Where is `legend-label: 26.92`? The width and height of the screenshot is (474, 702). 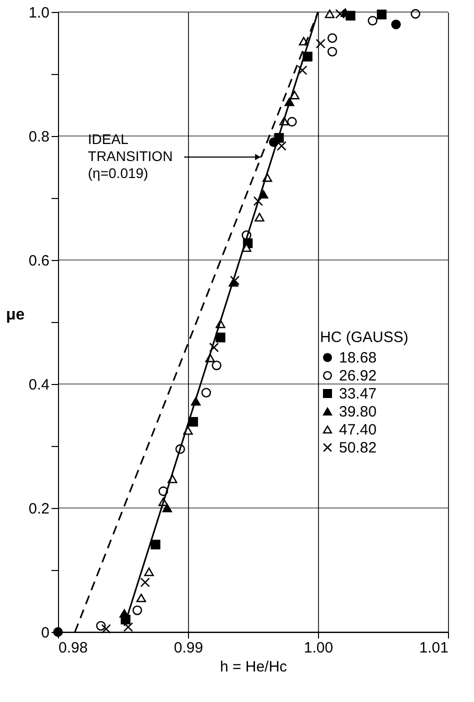
legend-label: 26.92 is located at coordinates (358, 376).